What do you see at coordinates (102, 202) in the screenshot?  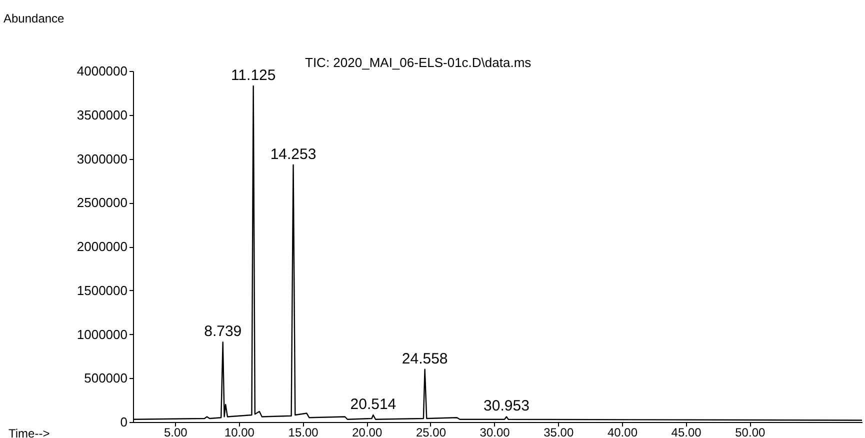 I see `y-tick-label: 2500000` at bounding box center [102, 202].